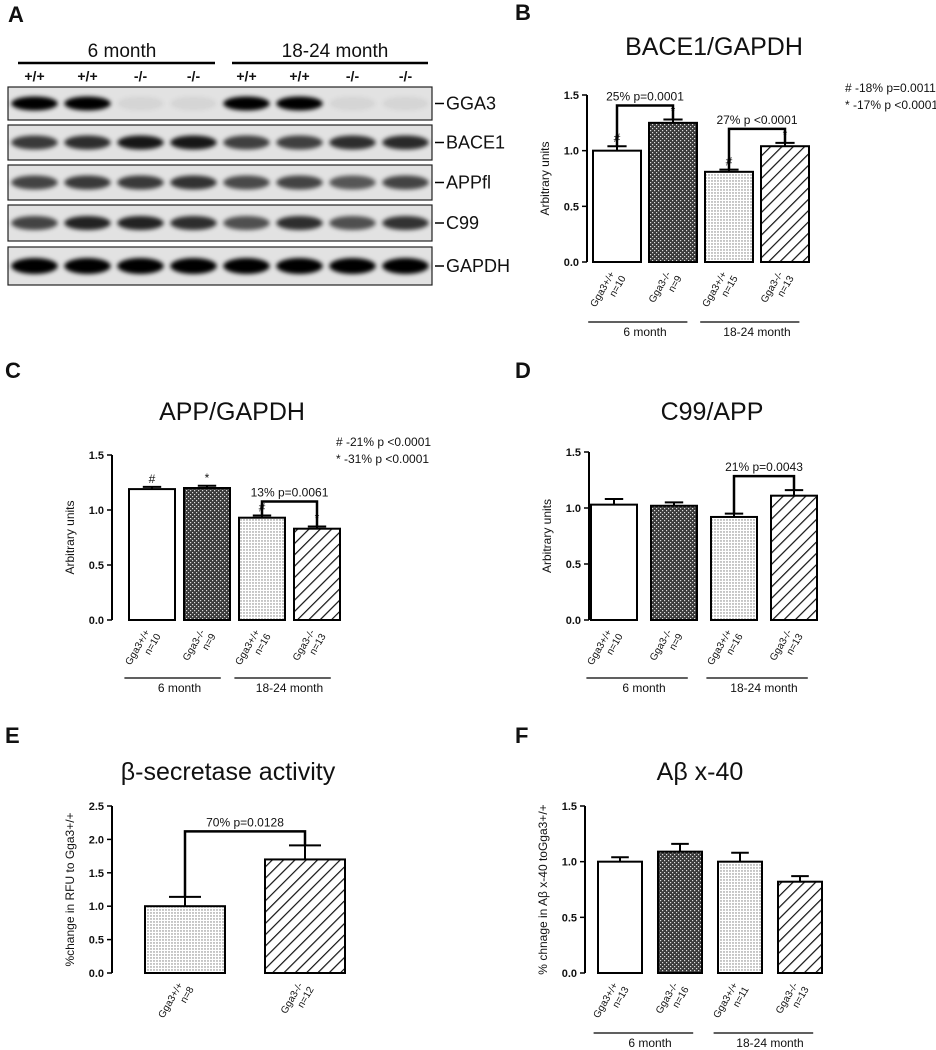 The height and width of the screenshot is (1050, 936). I want to click on significance-marker: *, so click(207, 478).